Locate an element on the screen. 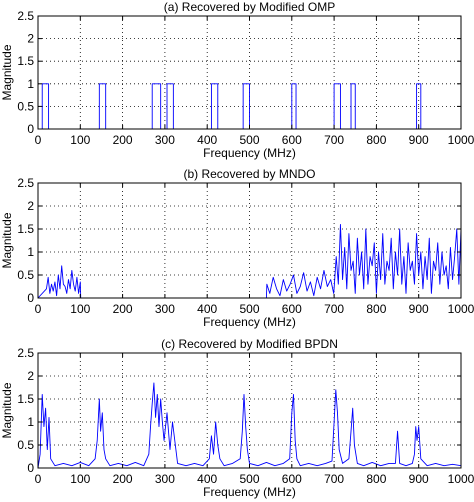 The width and height of the screenshot is (474, 502). panel-1-ylabel: Magnitude is located at coordinates (7, 72).